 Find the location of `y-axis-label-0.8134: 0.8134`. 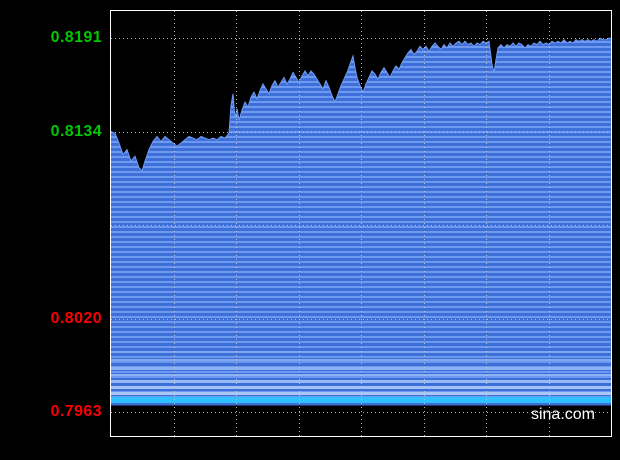

y-axis-label-0.8134: 0.8134 is located at coordinates (76, 131).